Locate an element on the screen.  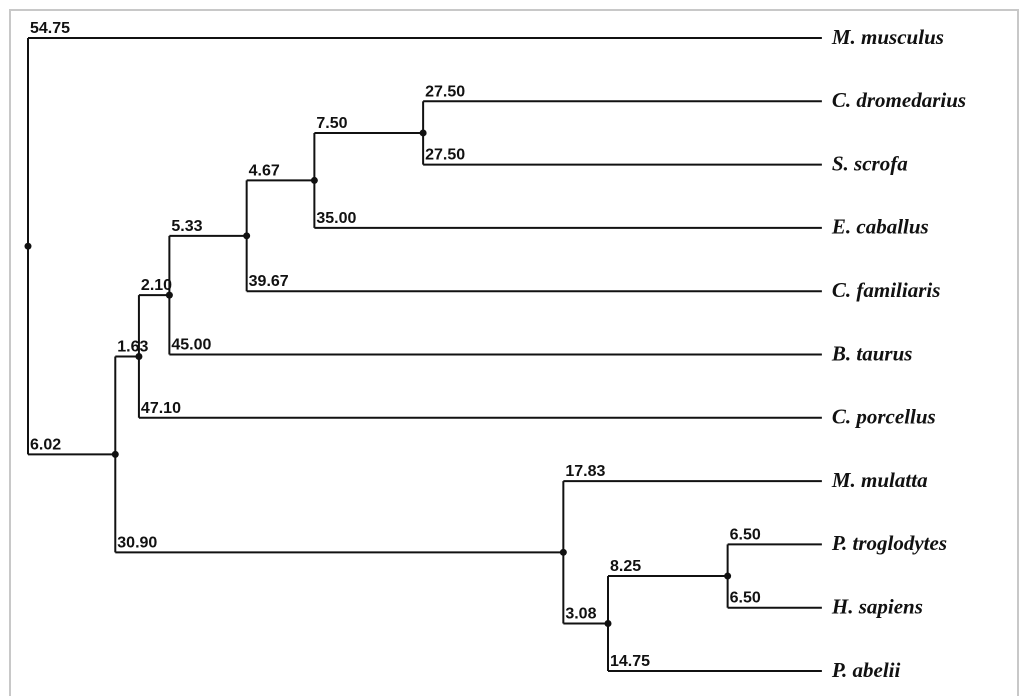
leaf-label: P. troglodytes is located at coordinates (889, 543).